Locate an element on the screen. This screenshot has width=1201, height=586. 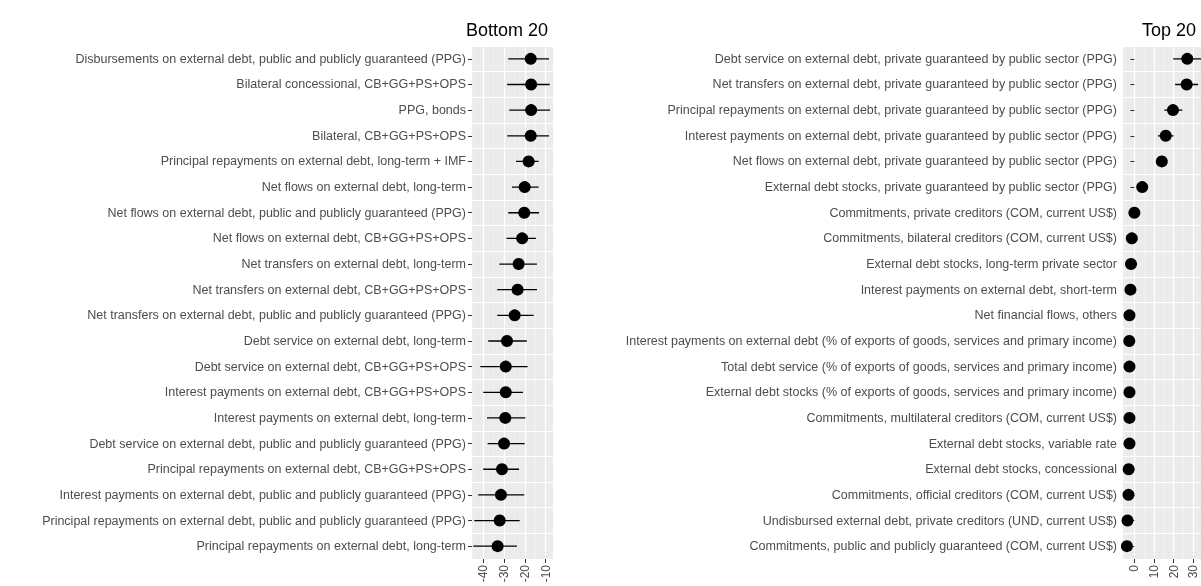
y-tick-label: Net flows on external debt, long-term is located at coordinates (363, 187).